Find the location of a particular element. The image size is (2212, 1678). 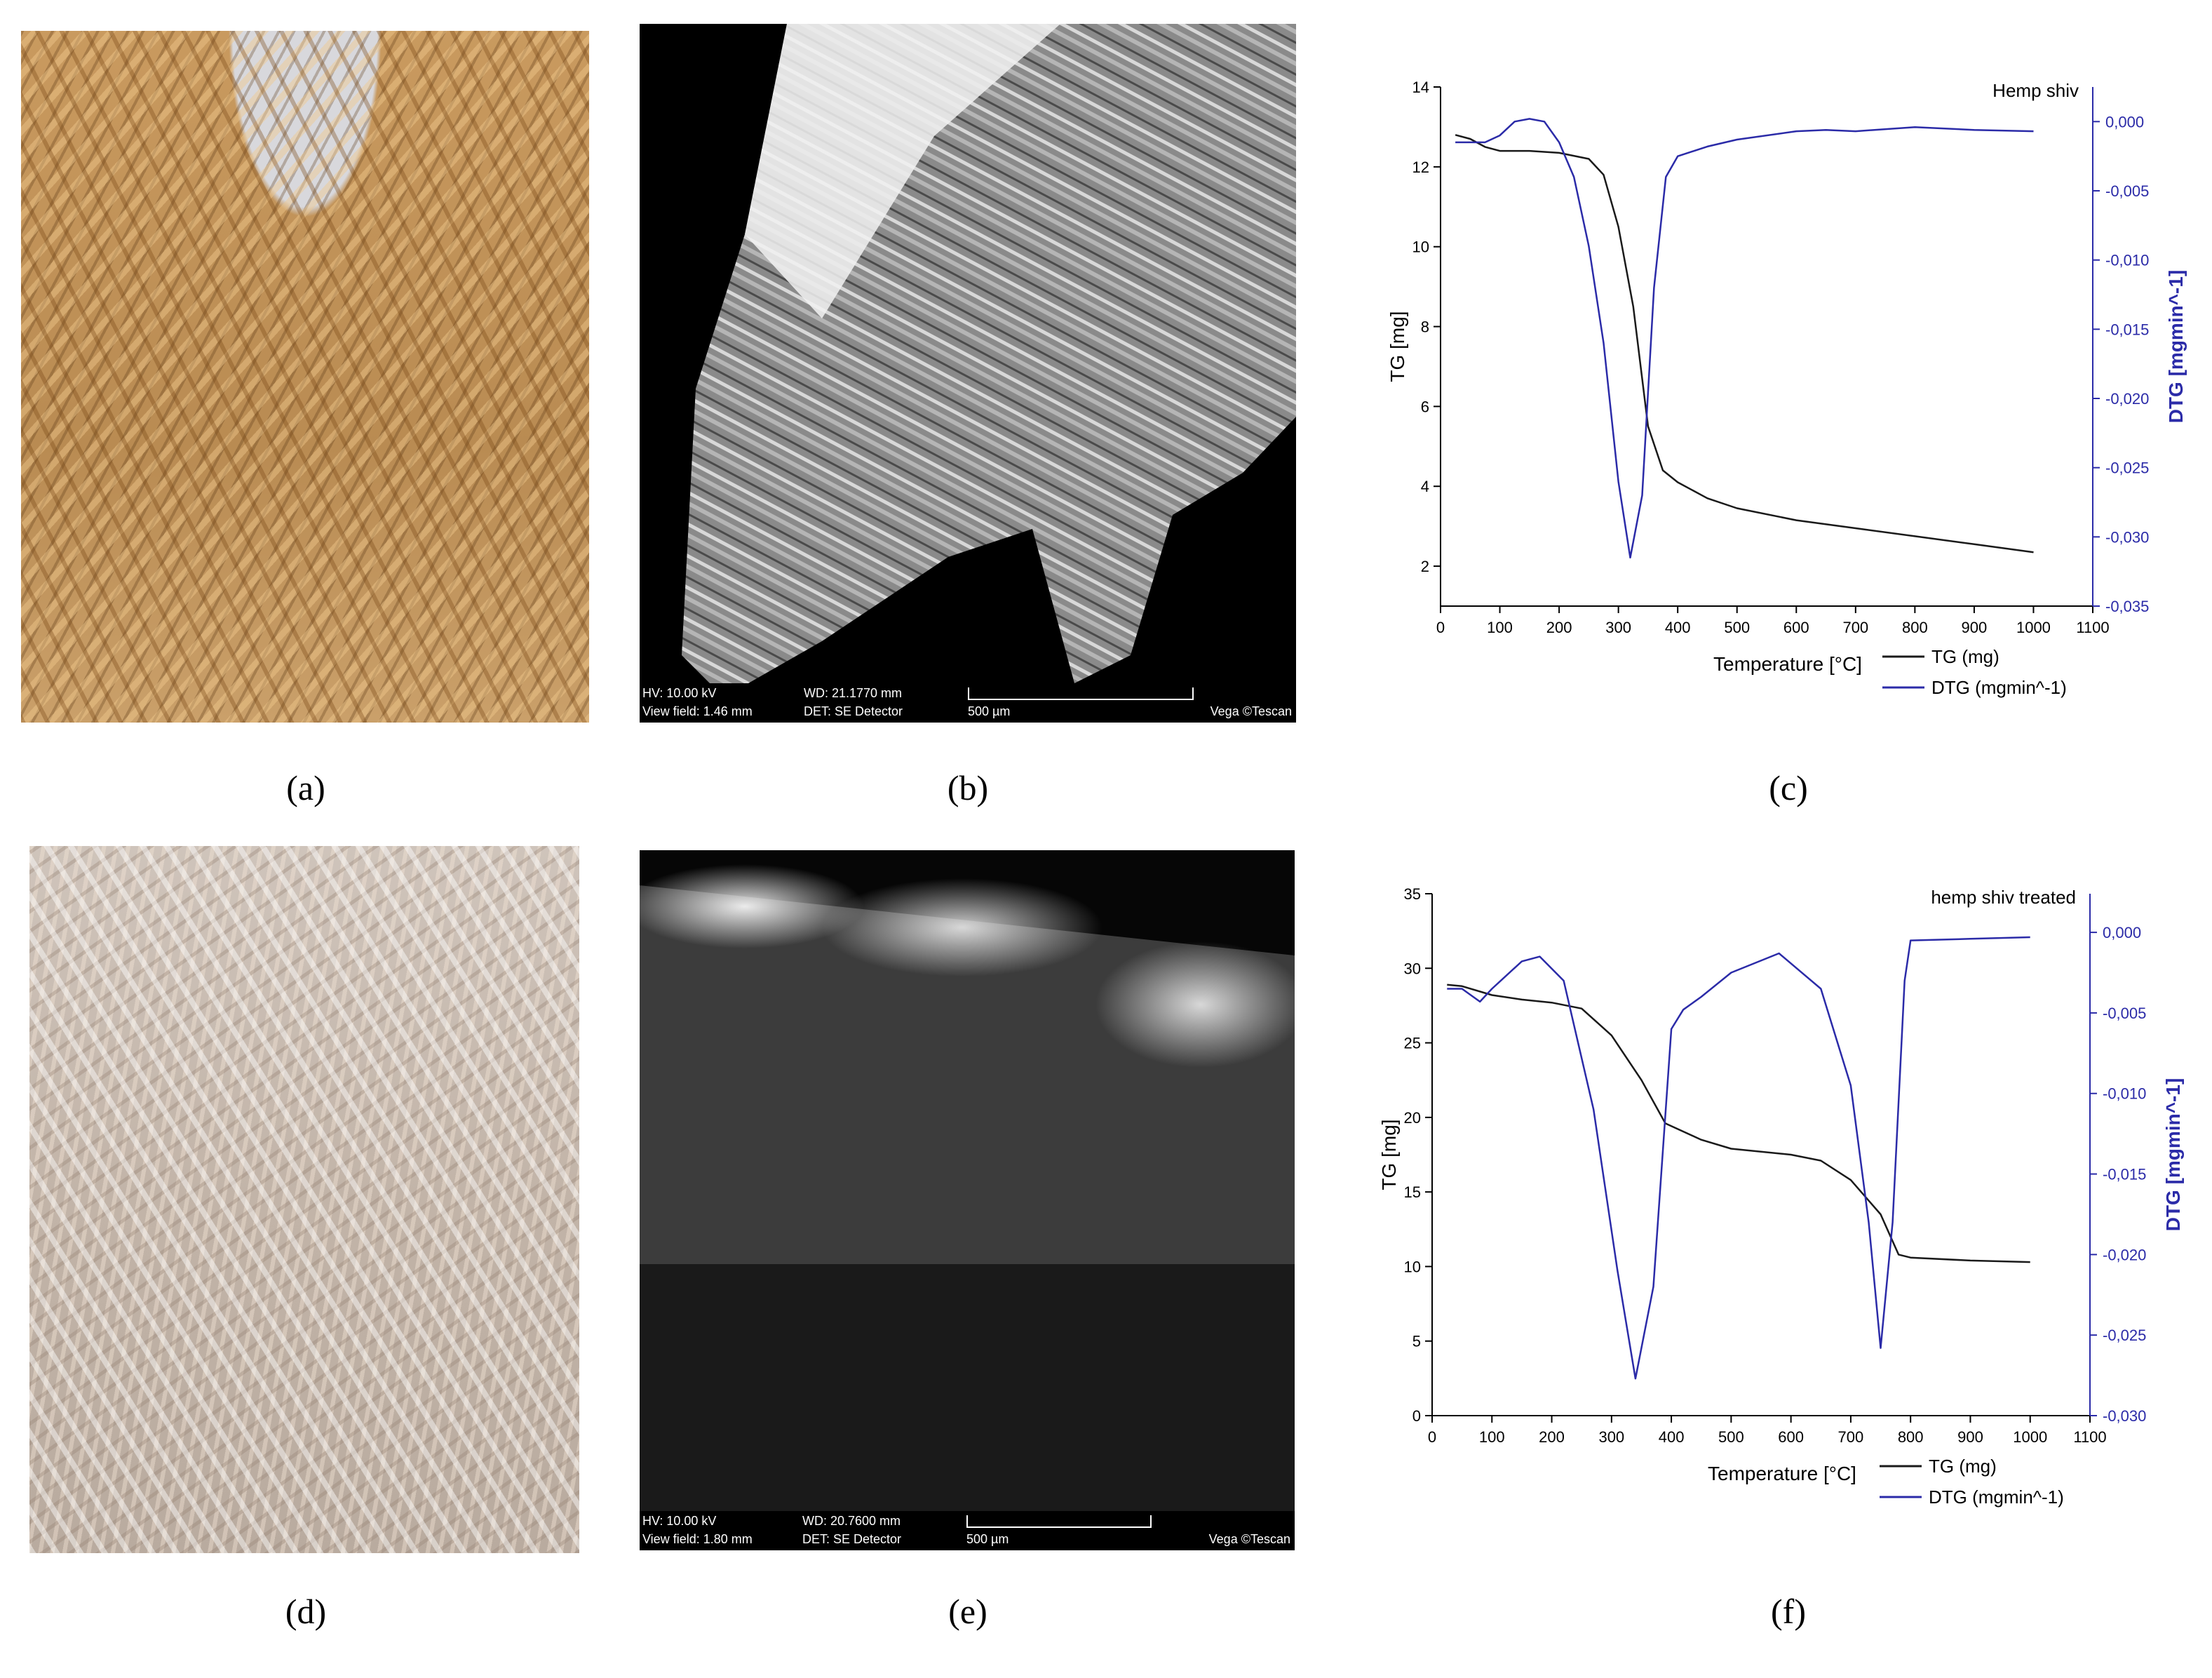

y-tick-label: 20 is located at coordinates (1413, 1118).